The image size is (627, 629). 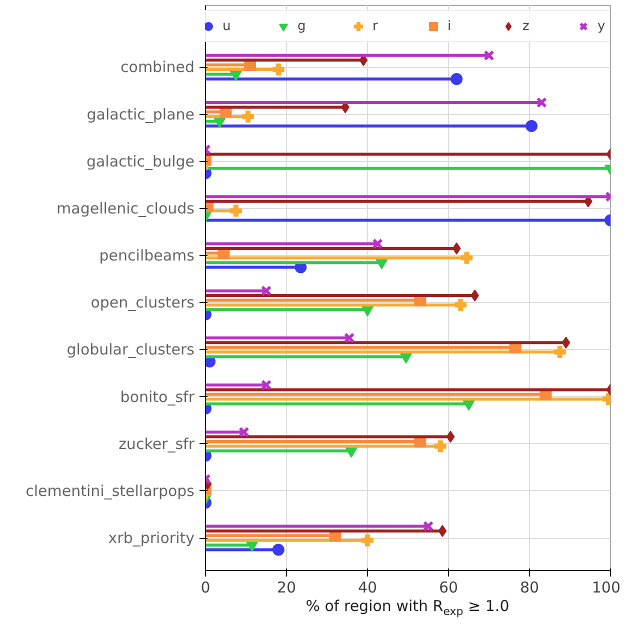 What do you see at coordinates (130, 349) in the screenshot?
I see `y-tick-label: globular_clusters` at bounding box center [130, 349].